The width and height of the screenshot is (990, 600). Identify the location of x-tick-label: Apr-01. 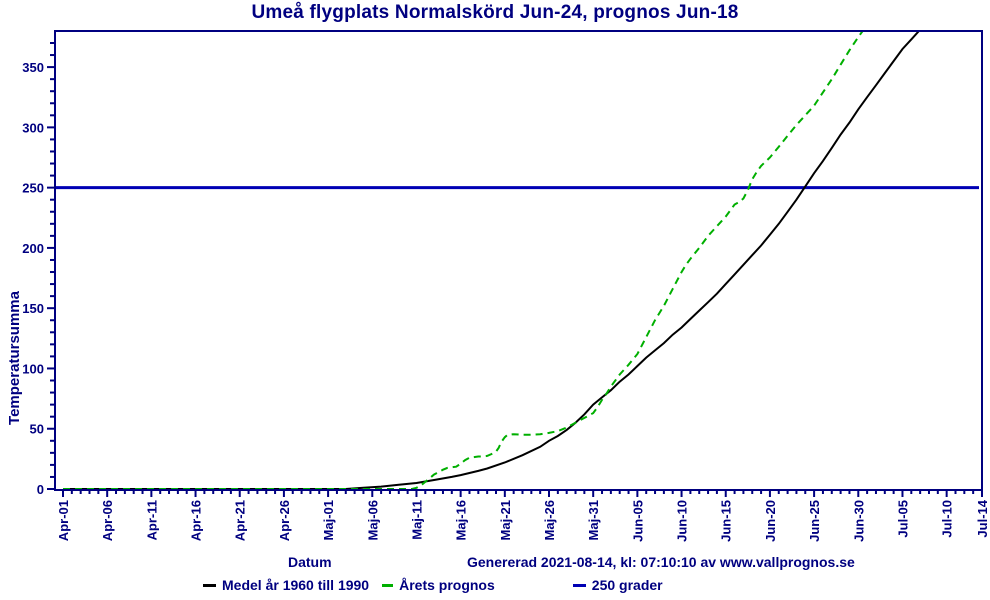
(63, 520).